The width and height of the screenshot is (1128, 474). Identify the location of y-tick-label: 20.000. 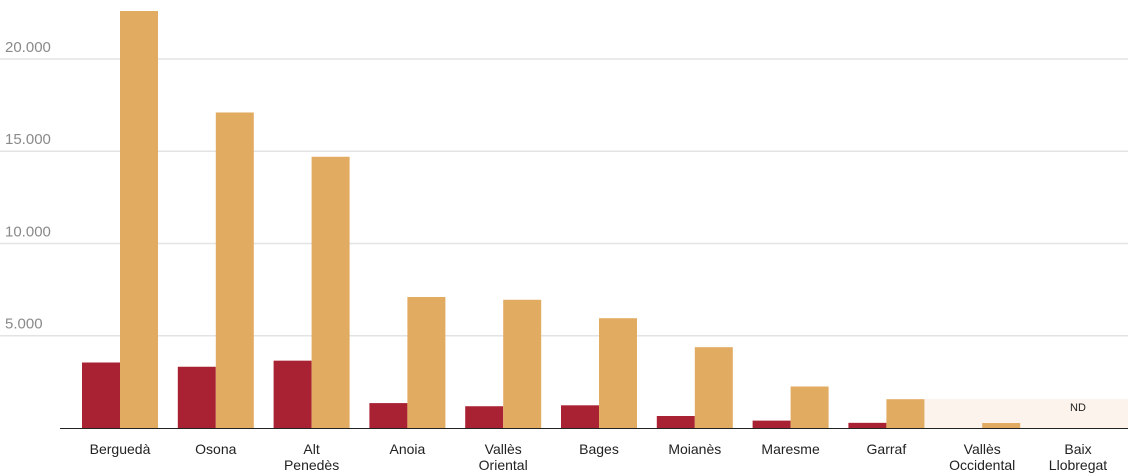
(28, 47).